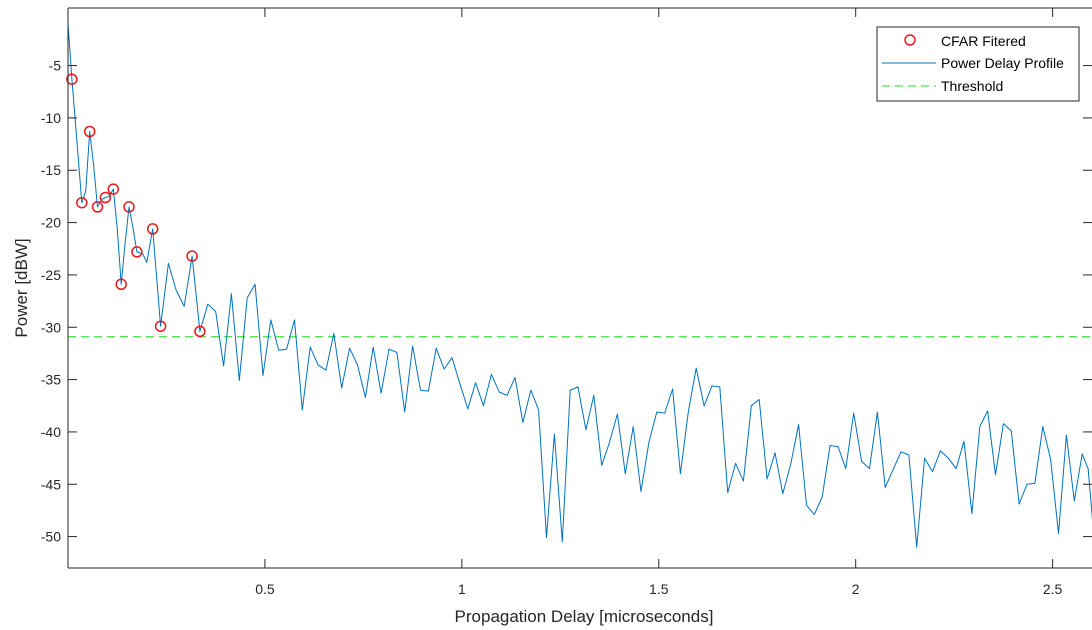 This screenshot has width=1092, height=630. What do you see at coordinates (55, 66) in the screenshot?
I see `y-tick-label: -5` at bounding box center [55, 66].